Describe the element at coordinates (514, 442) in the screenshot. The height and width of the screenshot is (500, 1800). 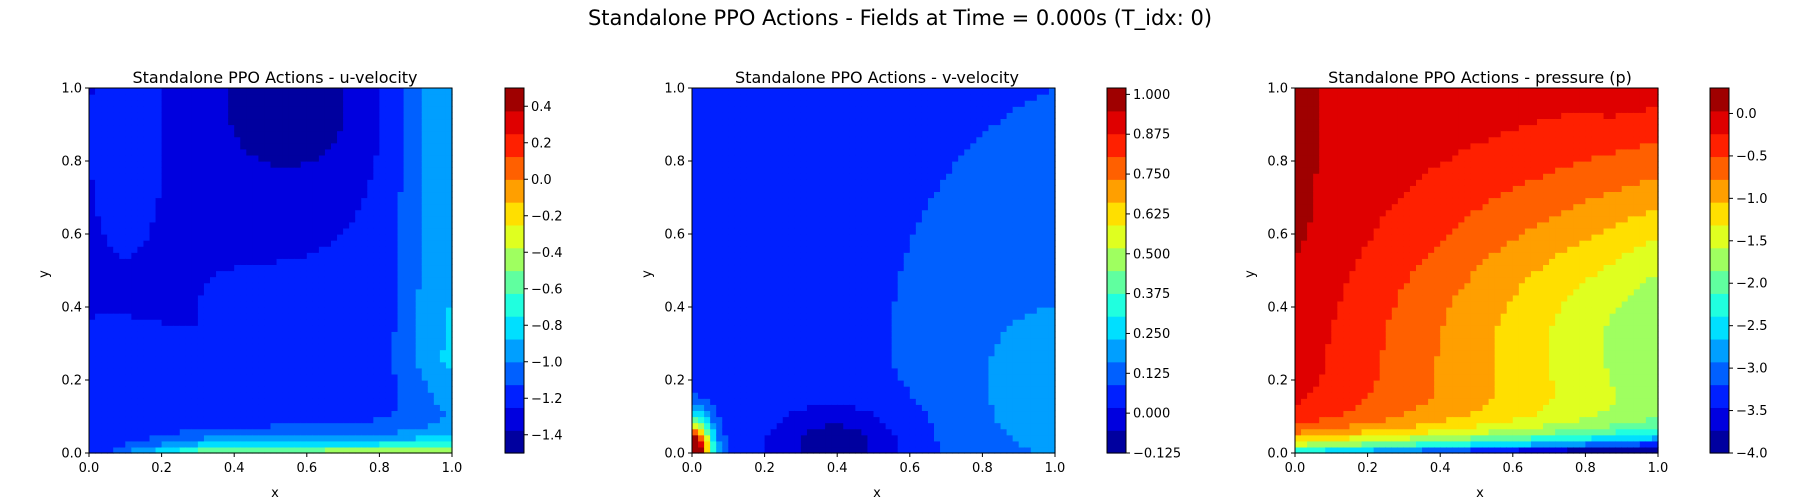
I see `colorbar-band` at that location.